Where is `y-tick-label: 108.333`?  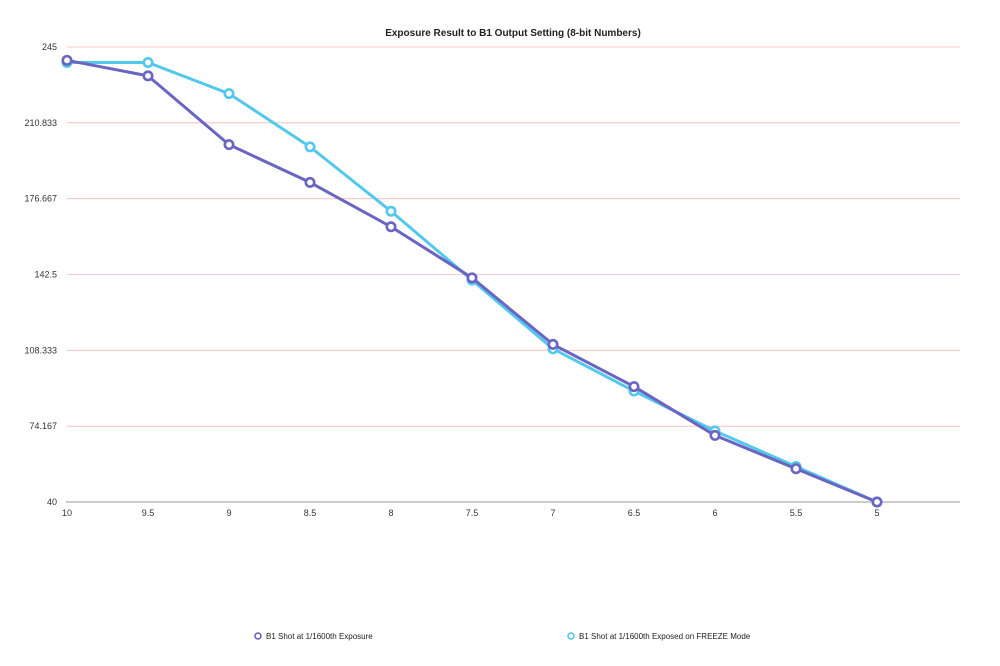 y-tick-label: 108.333 is located at coordinates (40, 350).